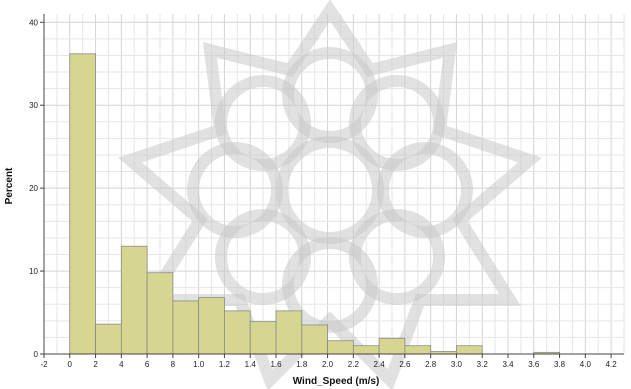 The image size is (631, 389). I want to click on y-tick-label: 30, so click(33, 105).